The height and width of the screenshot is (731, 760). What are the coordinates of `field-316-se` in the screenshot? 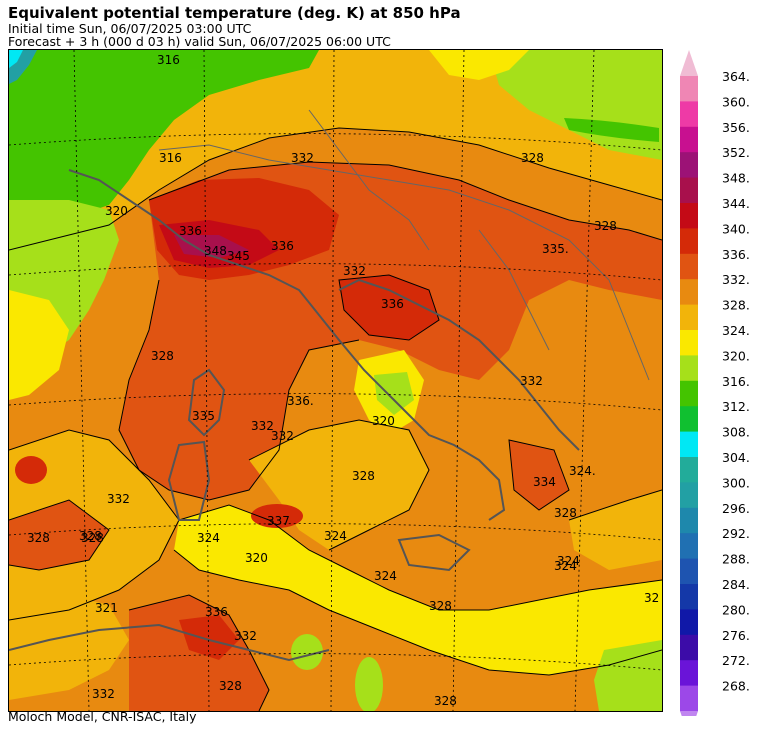 It's located at (628, 675).